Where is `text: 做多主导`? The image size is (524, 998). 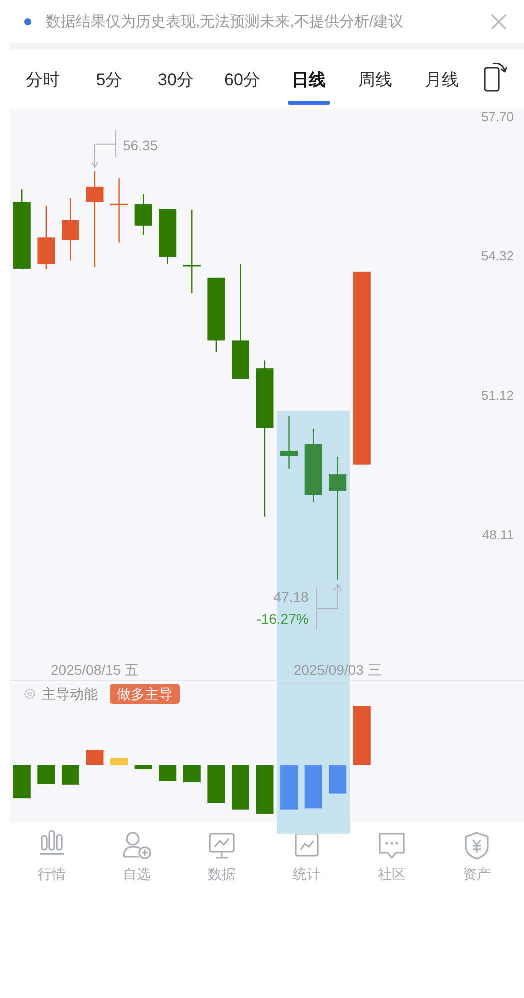 text: 做多主导 is located at coordinates (145, 694).